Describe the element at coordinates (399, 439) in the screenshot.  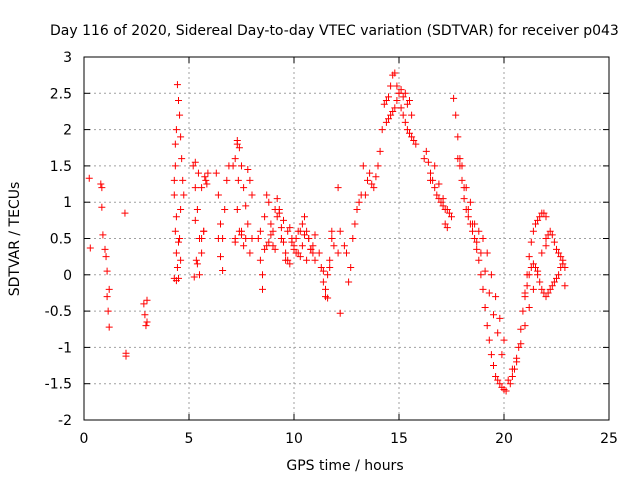
I see `x-tick-label: 15` at that location.